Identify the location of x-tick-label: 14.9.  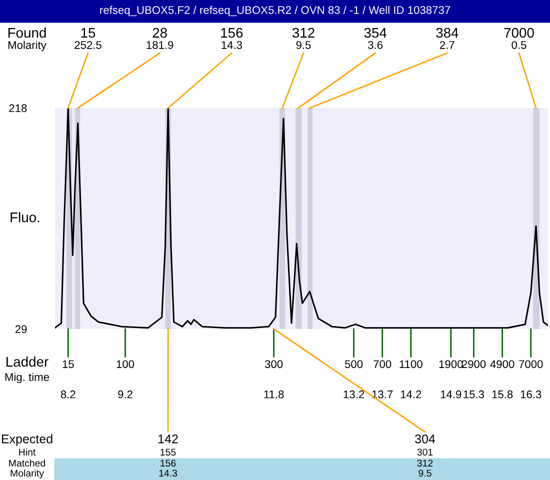
(451, 394).